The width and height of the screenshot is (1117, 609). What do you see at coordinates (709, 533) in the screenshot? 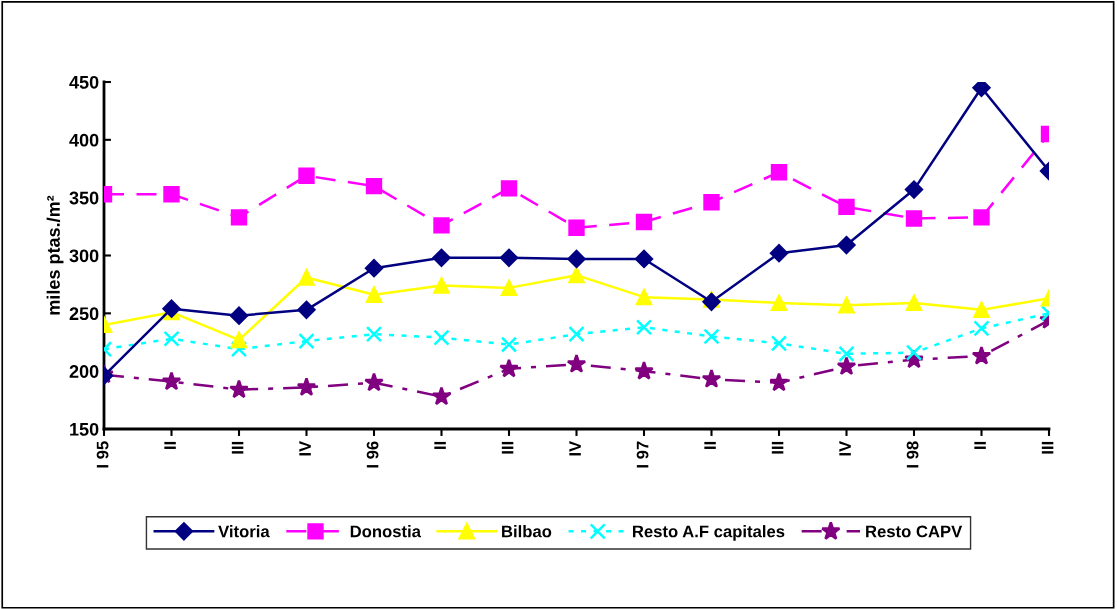
I see `legend-label: Resto A.F capitales` at bounding box center [709, 533].